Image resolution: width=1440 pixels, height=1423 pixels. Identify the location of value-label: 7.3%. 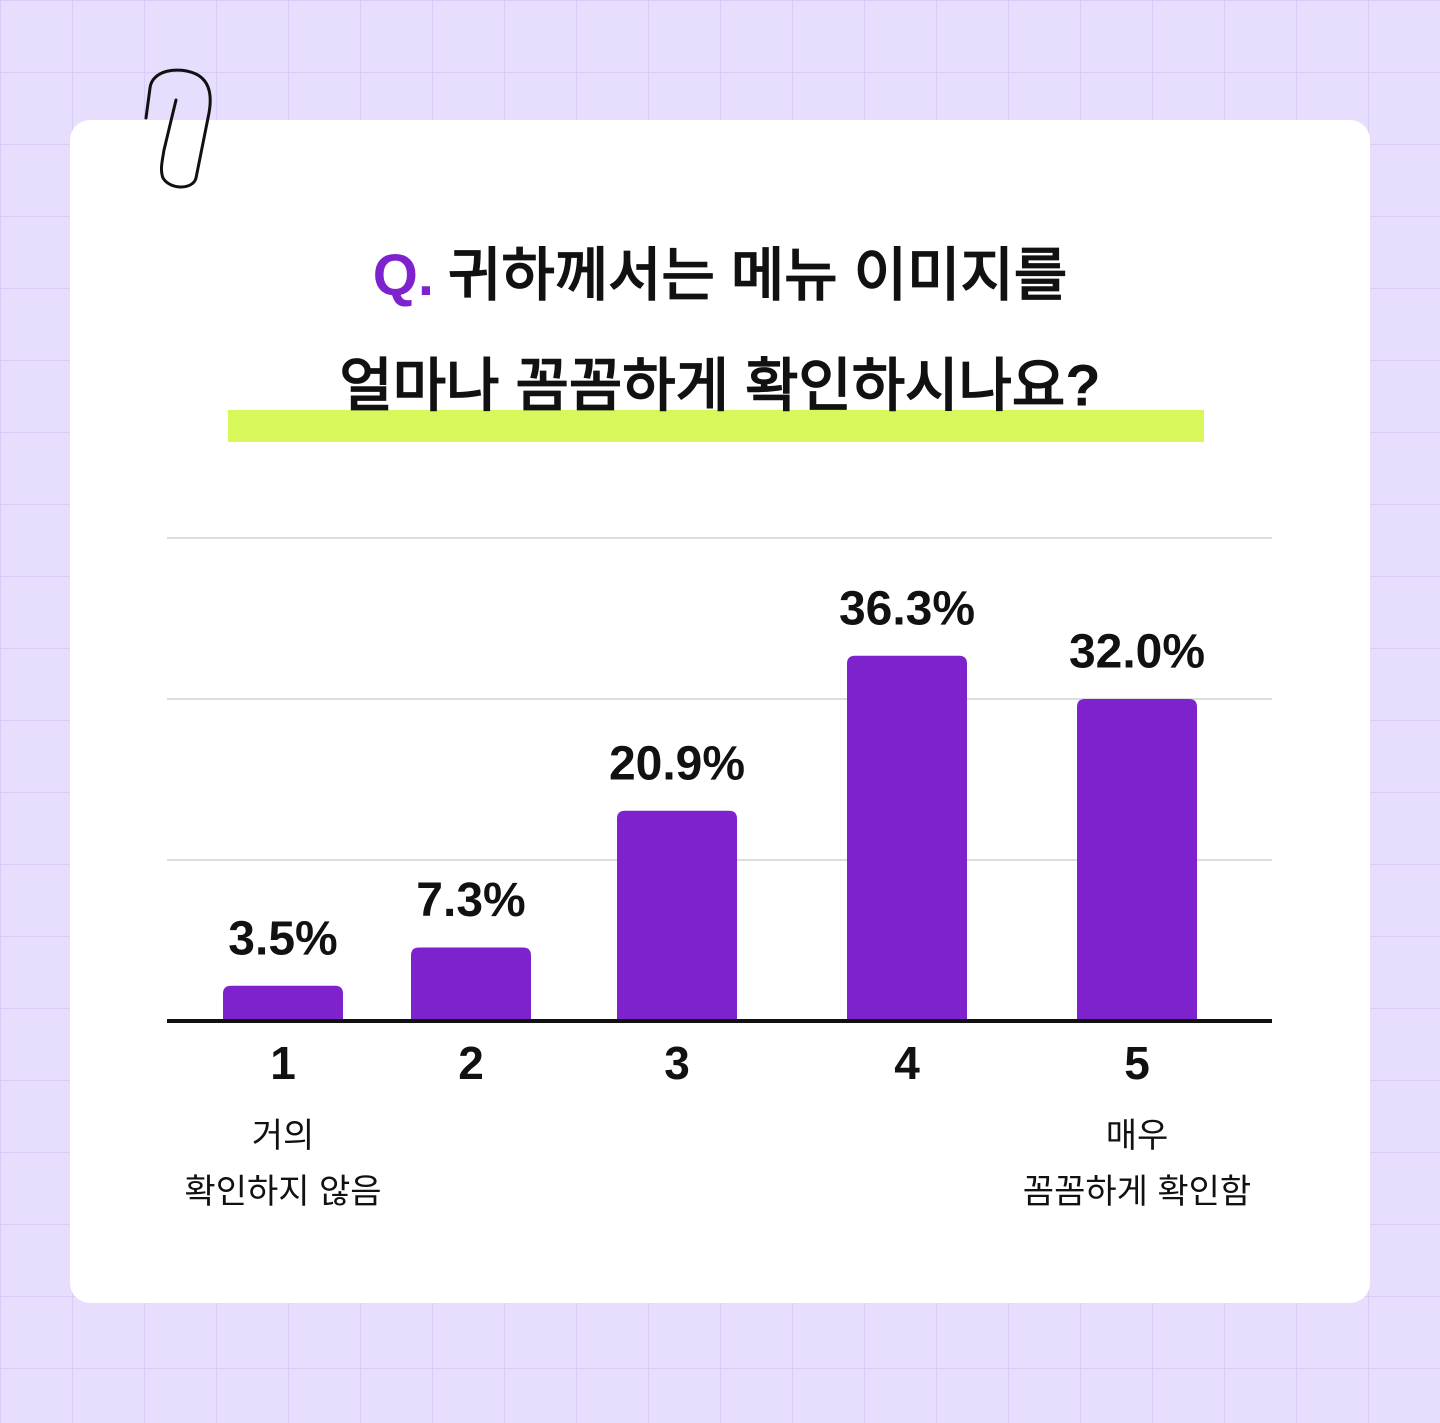
(470, 900).